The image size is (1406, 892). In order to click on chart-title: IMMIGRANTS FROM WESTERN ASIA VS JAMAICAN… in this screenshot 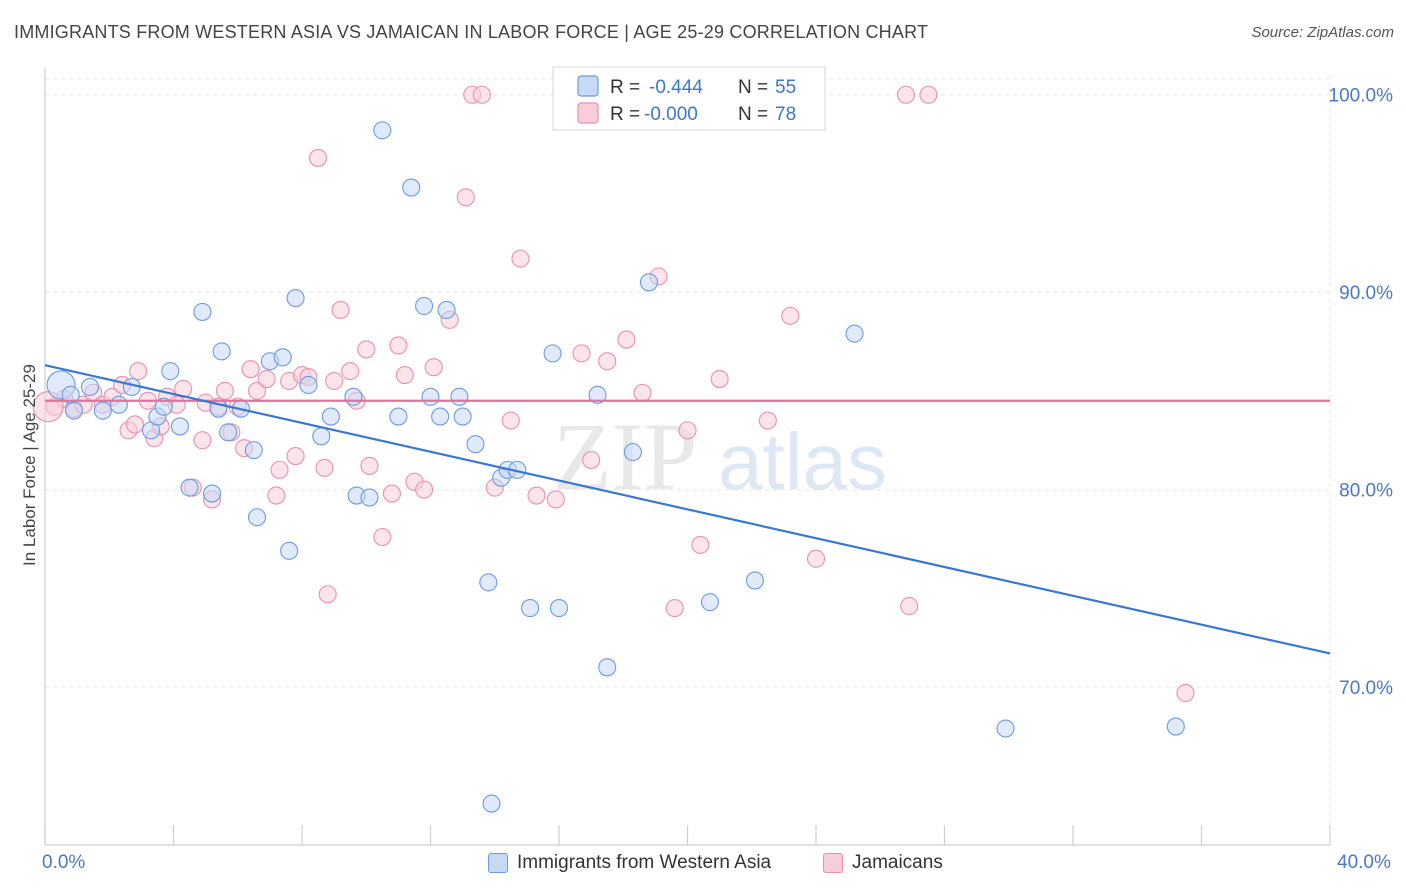, I will do `click(471, 32)`.